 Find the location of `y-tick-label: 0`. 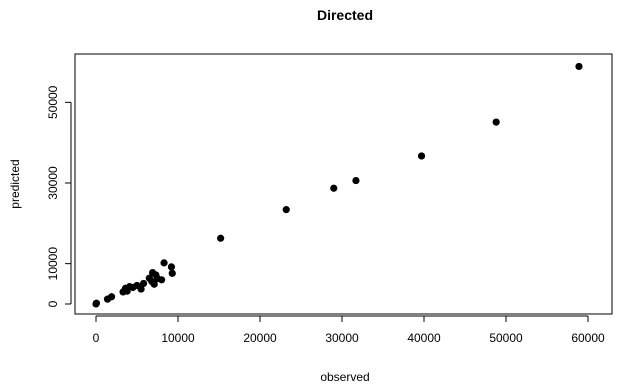

y-tick-label: 0 is located at coordinates (53, 303).